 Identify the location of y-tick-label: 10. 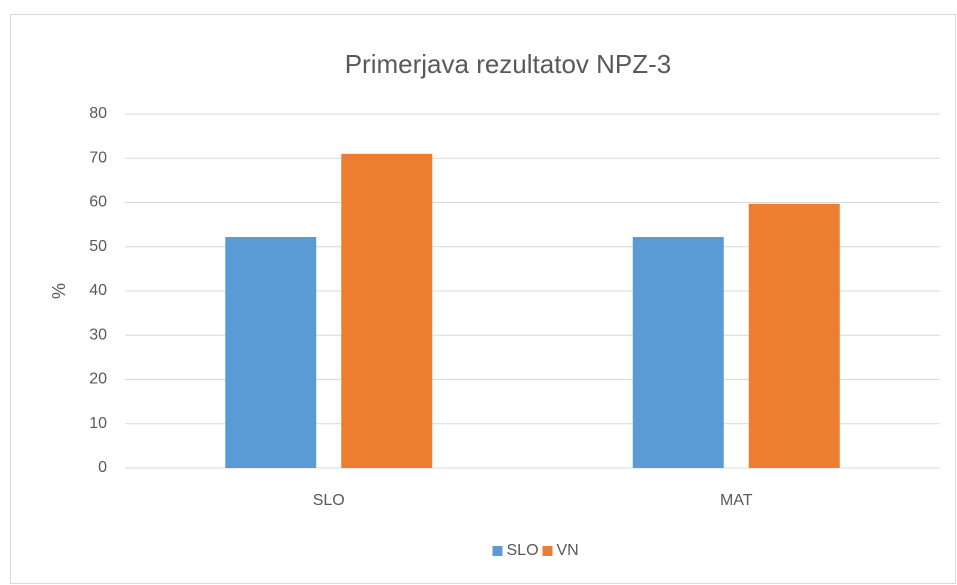
(98, 423).